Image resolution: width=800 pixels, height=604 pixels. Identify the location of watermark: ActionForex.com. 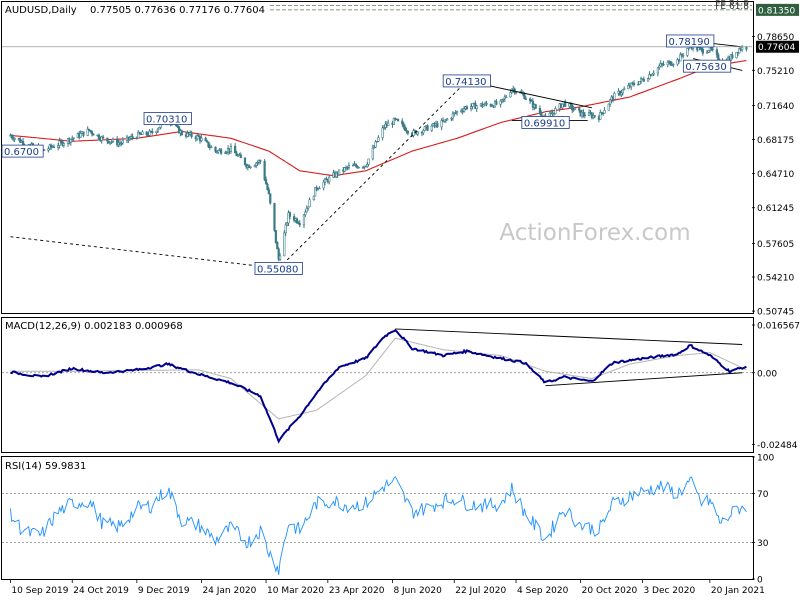
(594, 233).